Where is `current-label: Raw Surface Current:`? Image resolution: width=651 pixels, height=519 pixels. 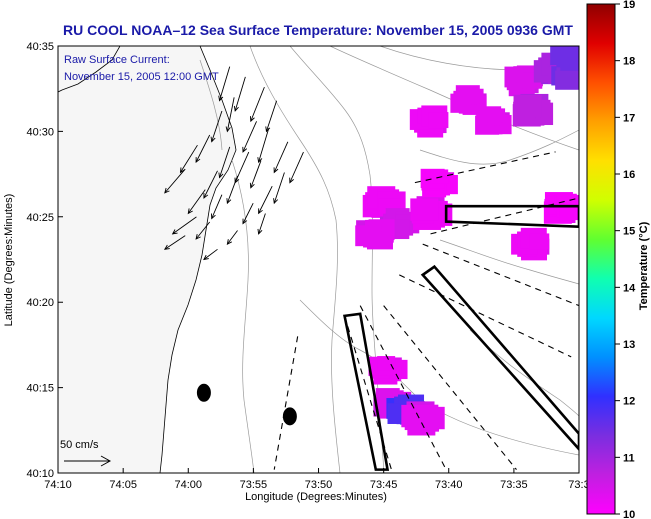 current-label: Raw Surface Current: is located at coordinates (117, 60).